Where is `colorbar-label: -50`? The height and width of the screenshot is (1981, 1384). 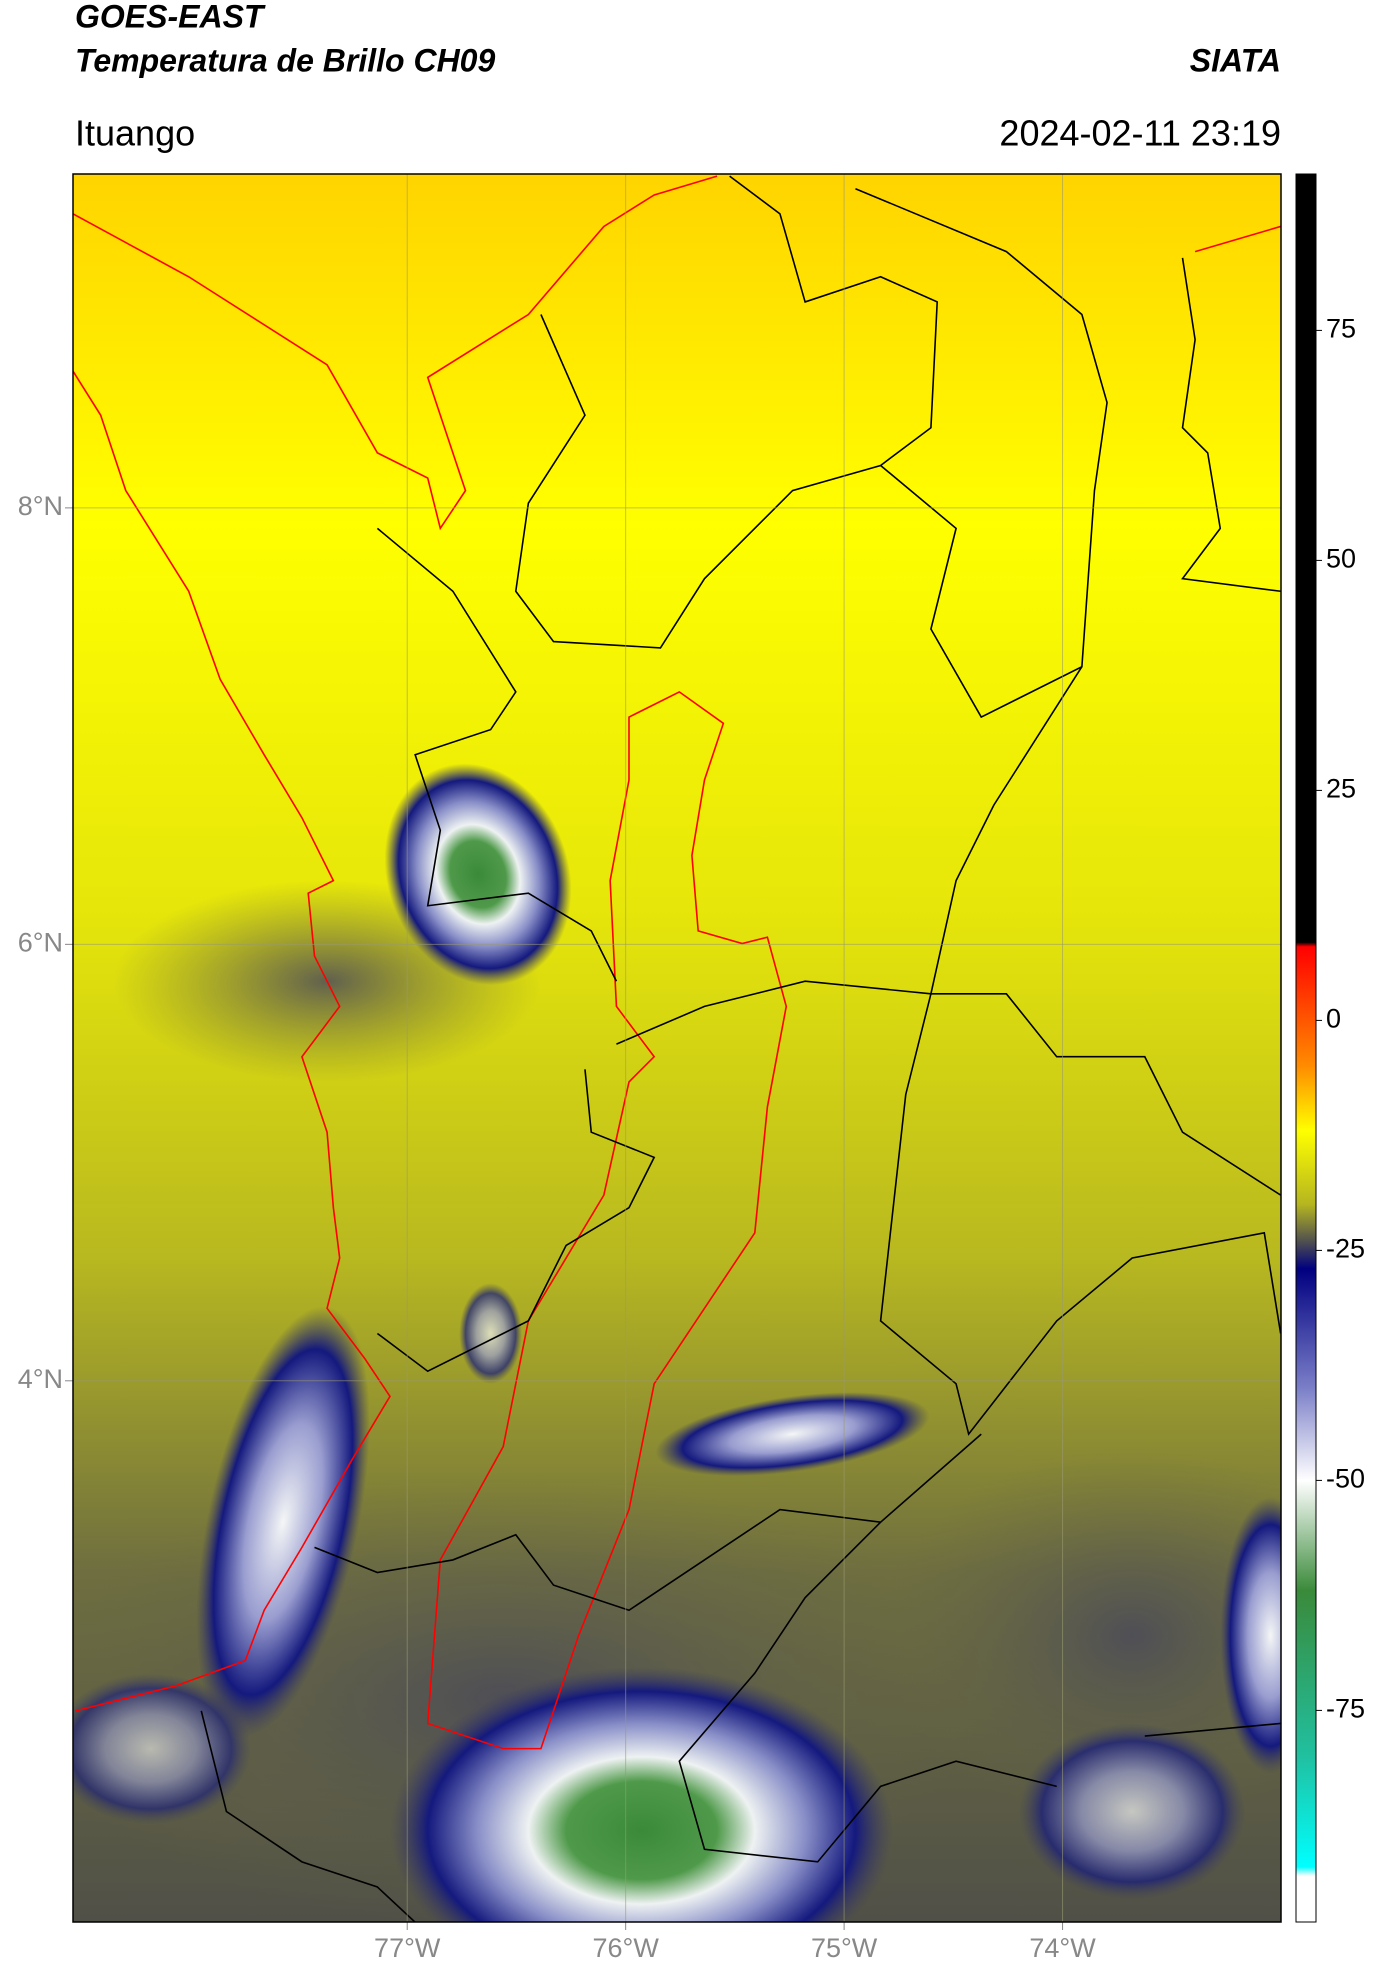
colorbar-label: -50 is located at coordinates (1345, 1479).